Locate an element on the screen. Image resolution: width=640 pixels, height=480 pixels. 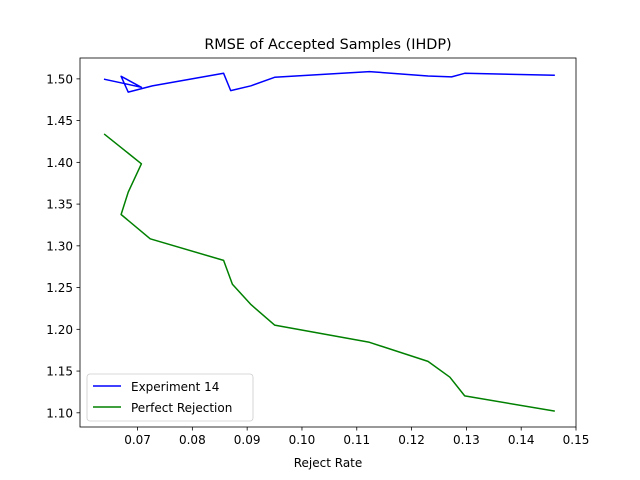
x-tick-label: 0.12 is located at coordinates (411, 440).